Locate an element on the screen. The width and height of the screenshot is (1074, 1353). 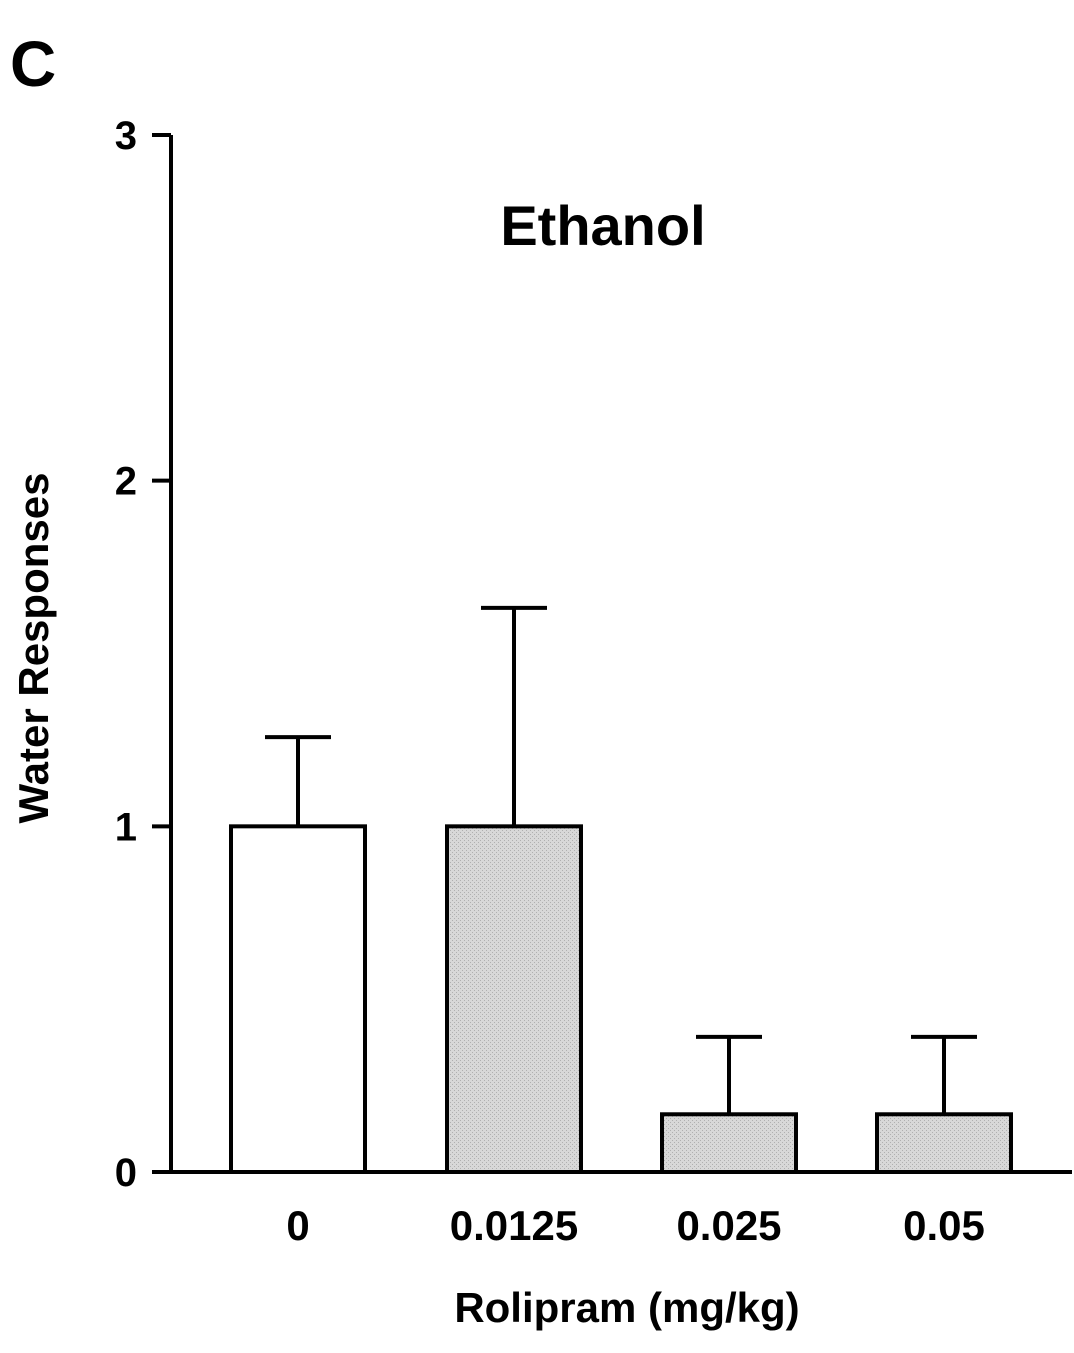
y-tick-label: 3 is located at coordinates (126, 136).